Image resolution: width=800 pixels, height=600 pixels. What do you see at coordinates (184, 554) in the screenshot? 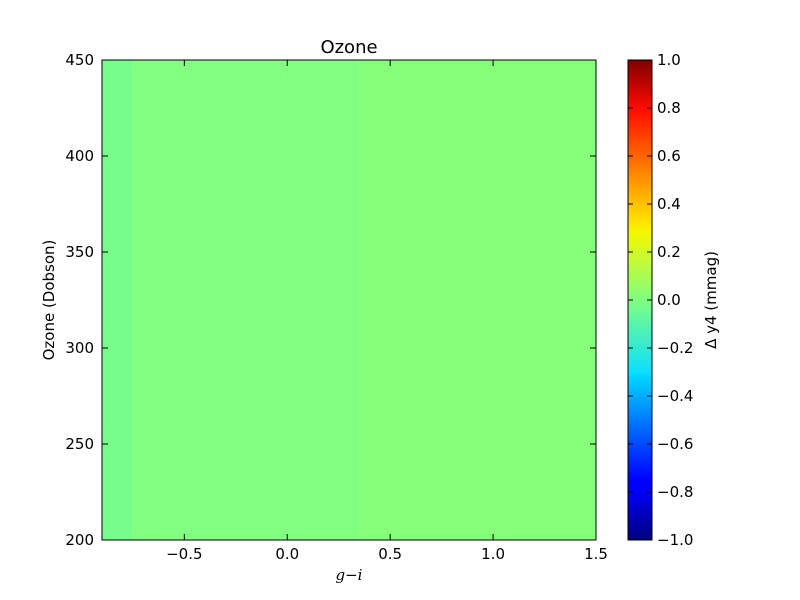
I see `x-tick-label: −0.5` at bounding box center [184, 554].